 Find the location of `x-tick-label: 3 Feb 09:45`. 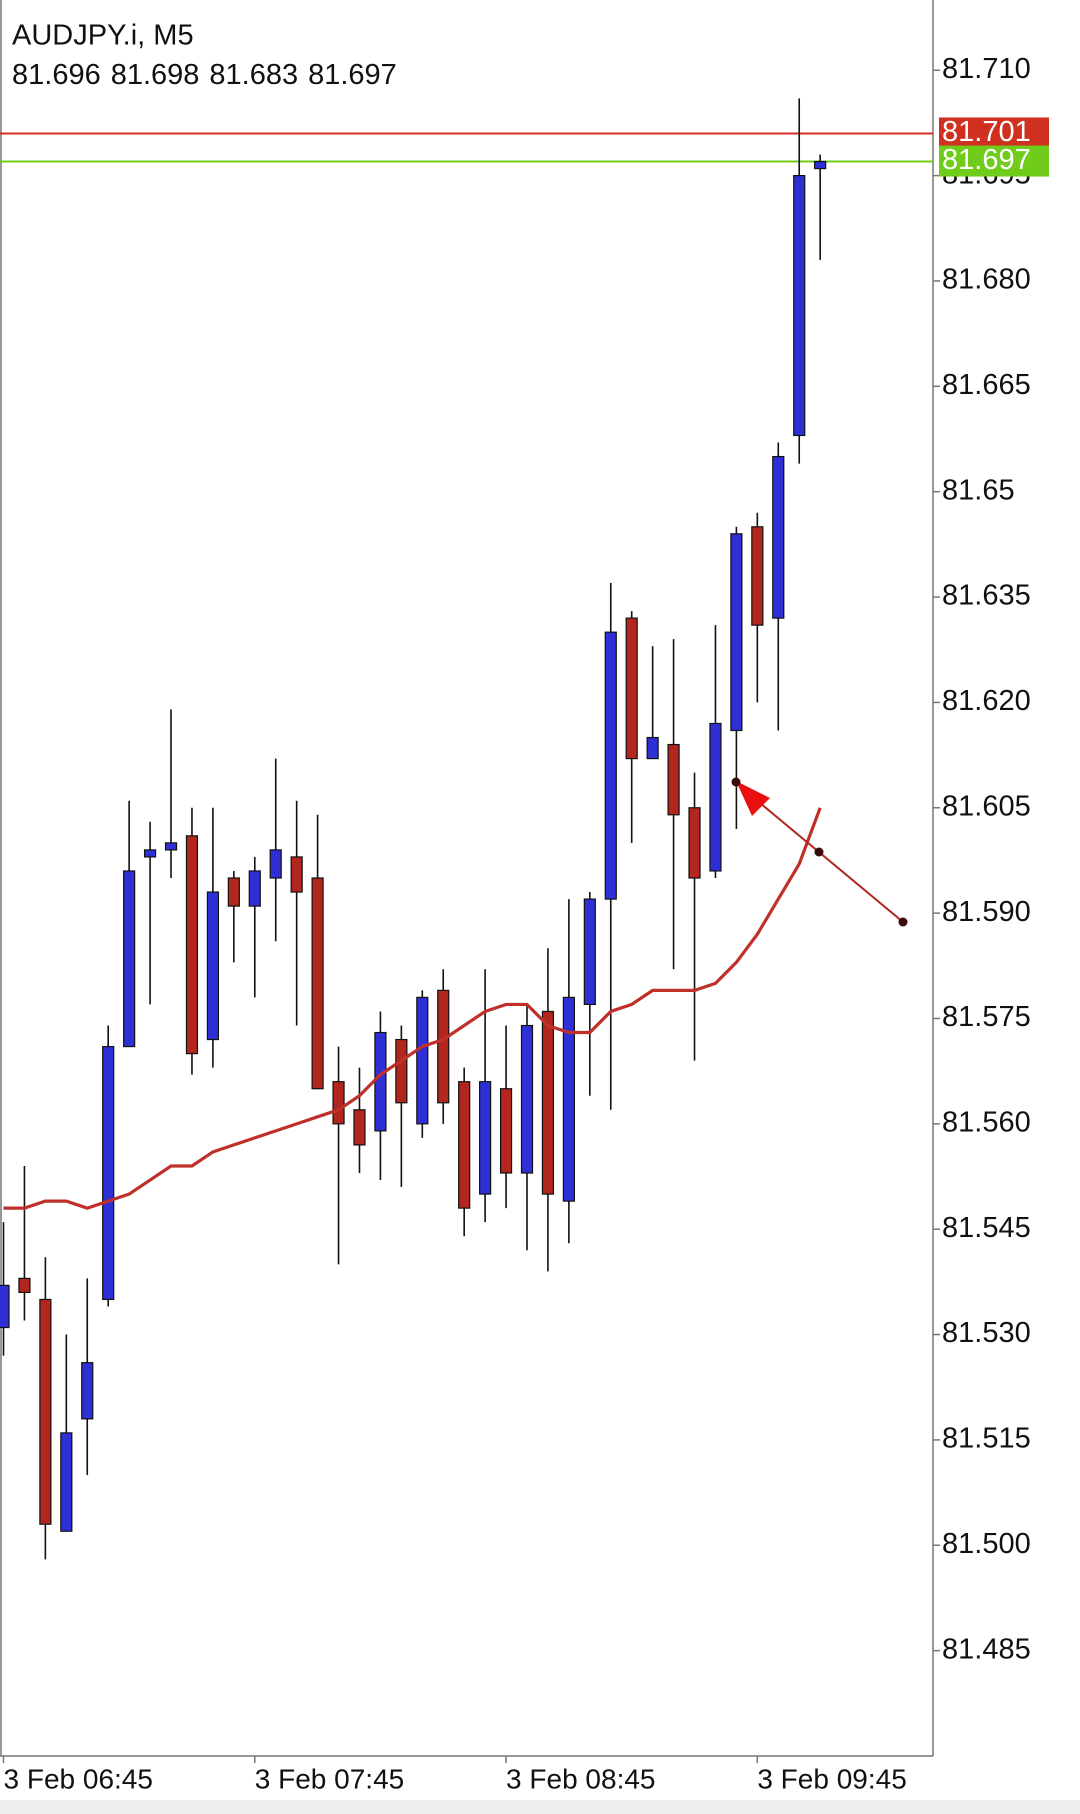

x-tick-label: 3 Feb 09:45 is located at coordinates (831, 1778).